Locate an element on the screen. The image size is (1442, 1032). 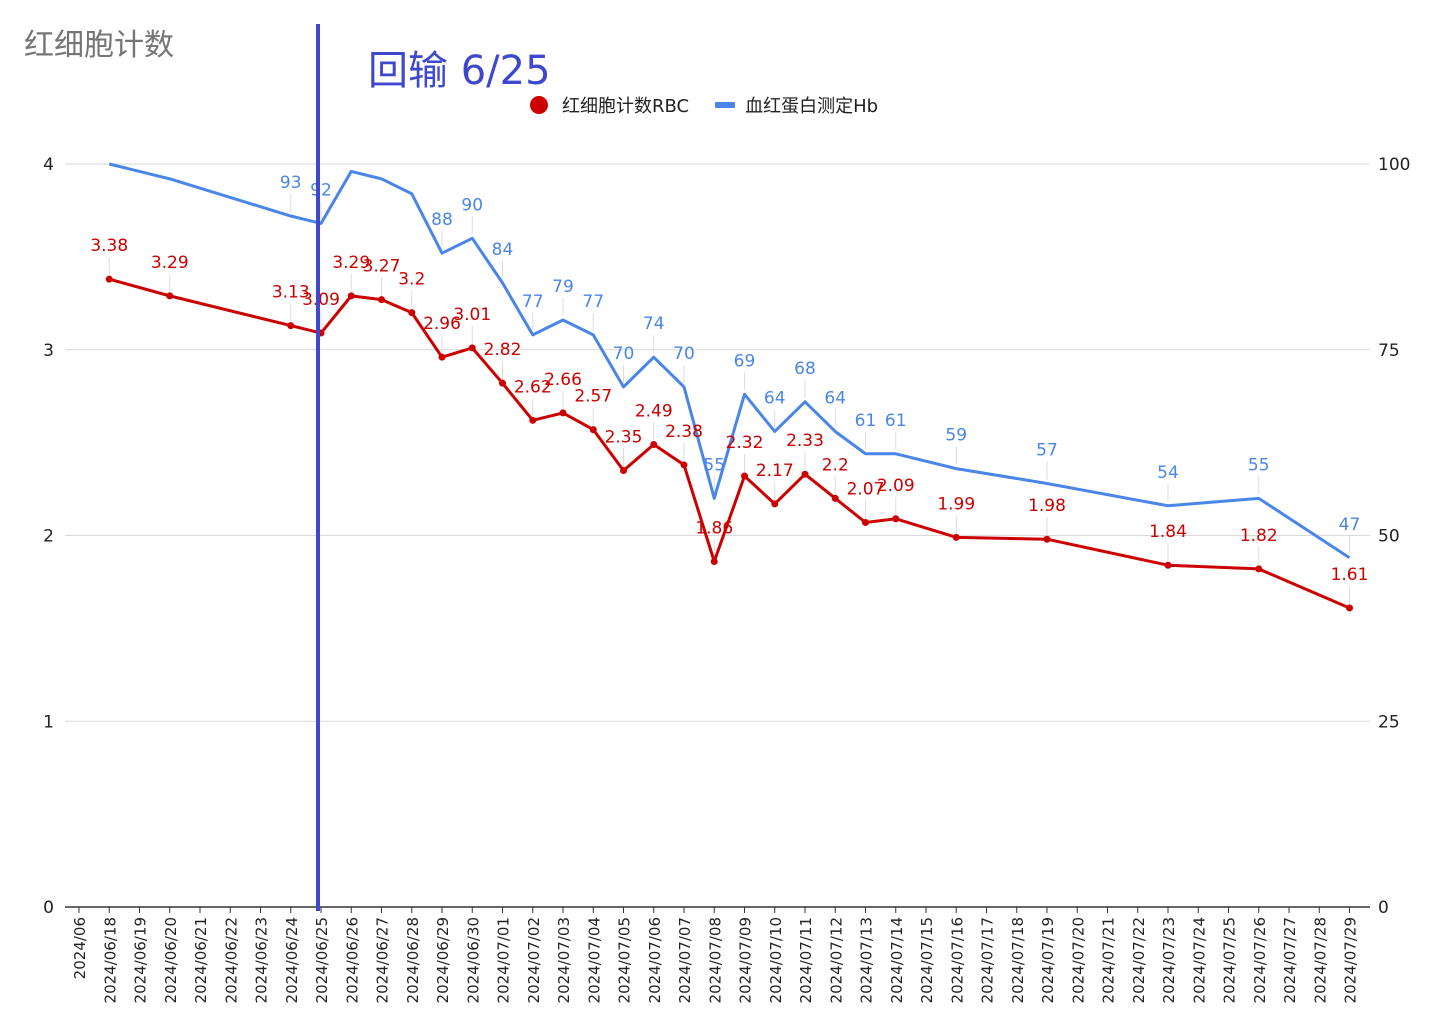
x-tick-label: 2024/07/06 is located at coordinates (655, 960).